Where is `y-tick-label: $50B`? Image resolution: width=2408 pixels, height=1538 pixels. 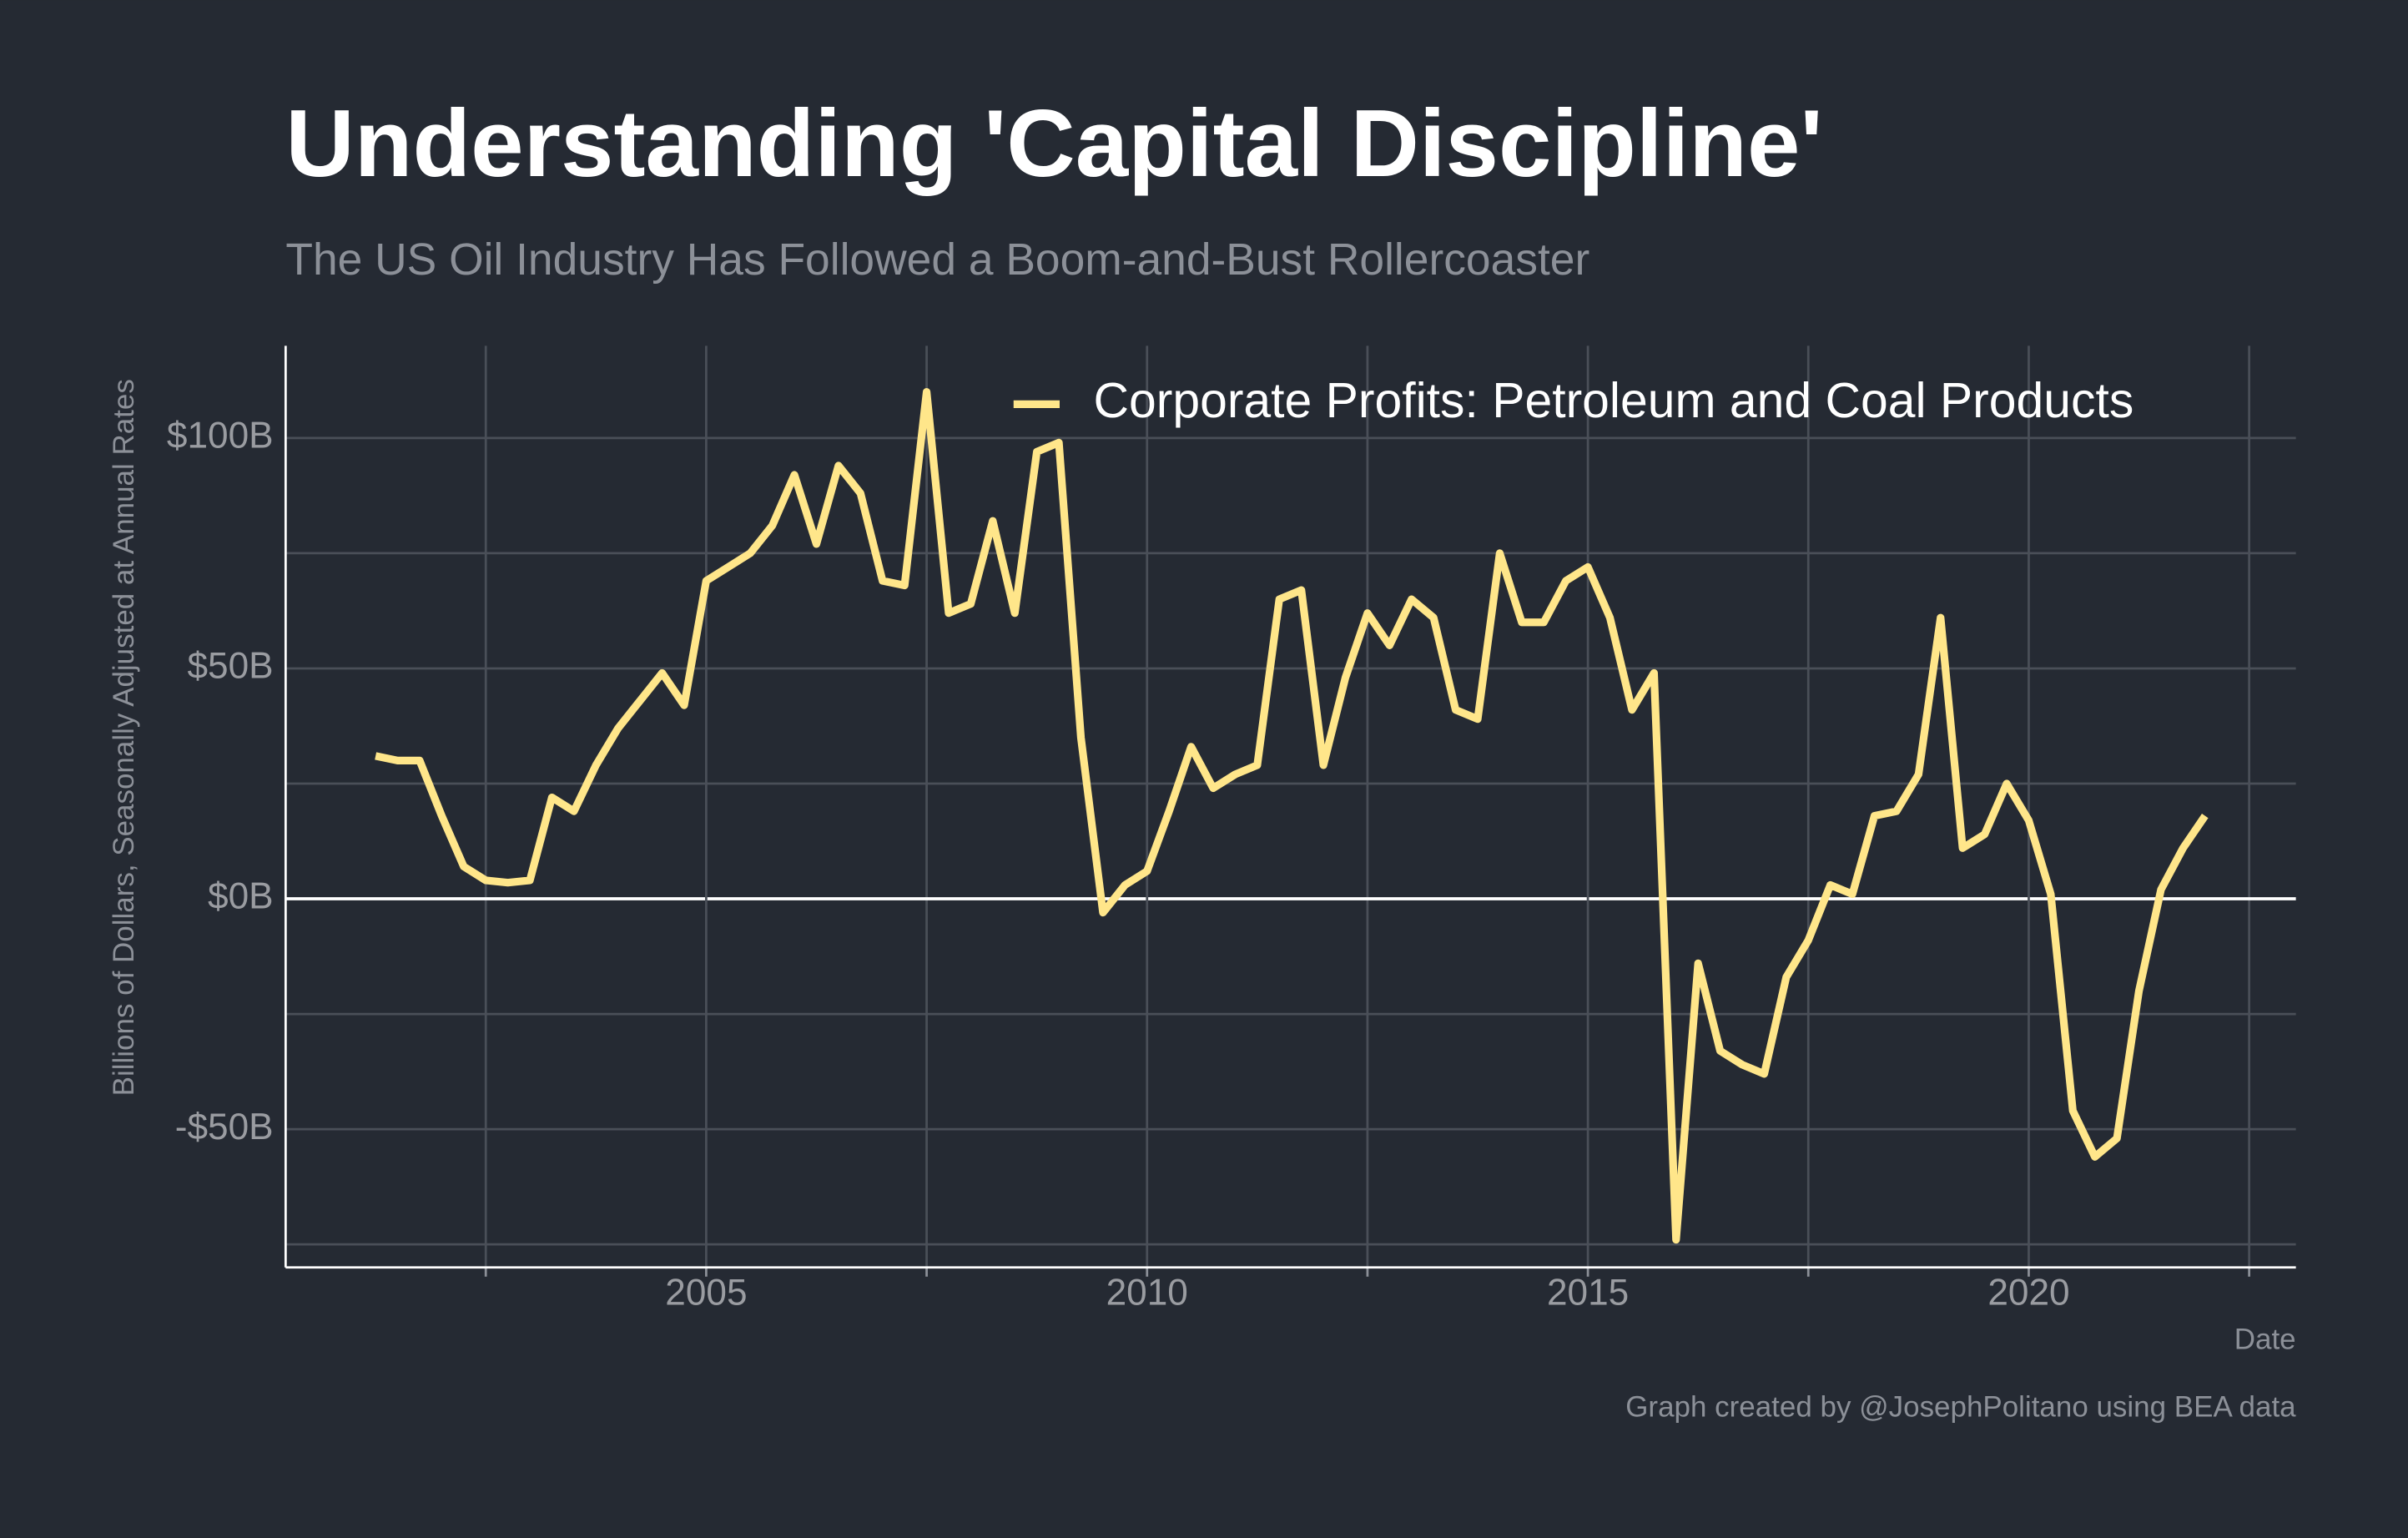 y-tick-label: $50B is located at coordinates (230, 666).